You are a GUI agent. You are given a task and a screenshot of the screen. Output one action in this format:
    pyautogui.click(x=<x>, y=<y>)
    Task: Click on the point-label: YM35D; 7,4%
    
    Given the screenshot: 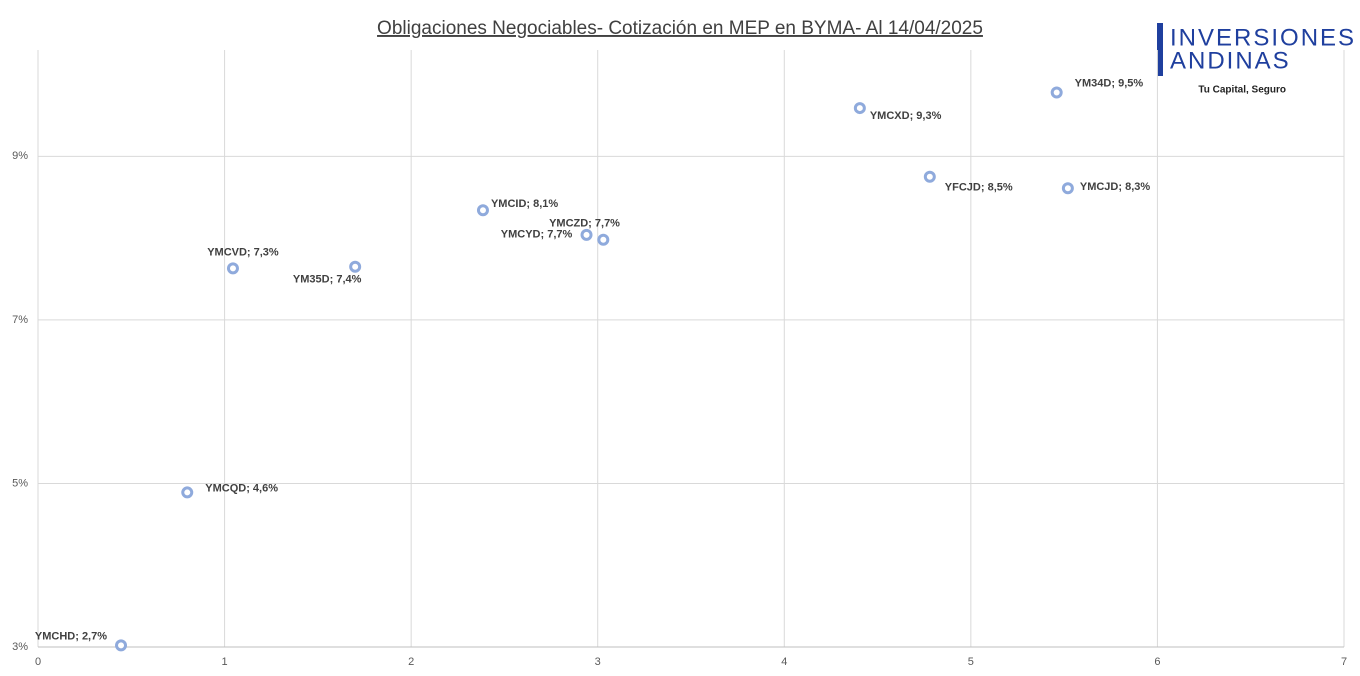 What is the action you would take?
    pyautogui.click(x=327, y=280)
    